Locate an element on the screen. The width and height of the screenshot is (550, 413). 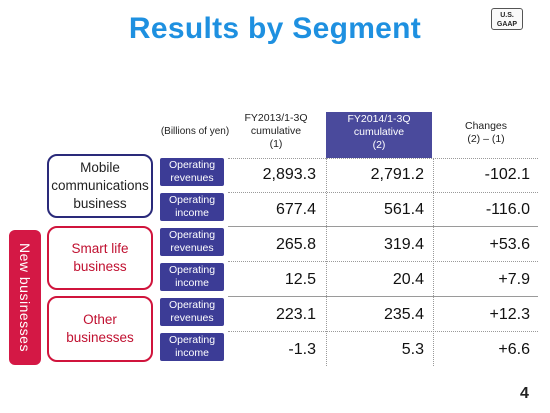
table-cell: -102.1 is located at coordinates (507, 174).